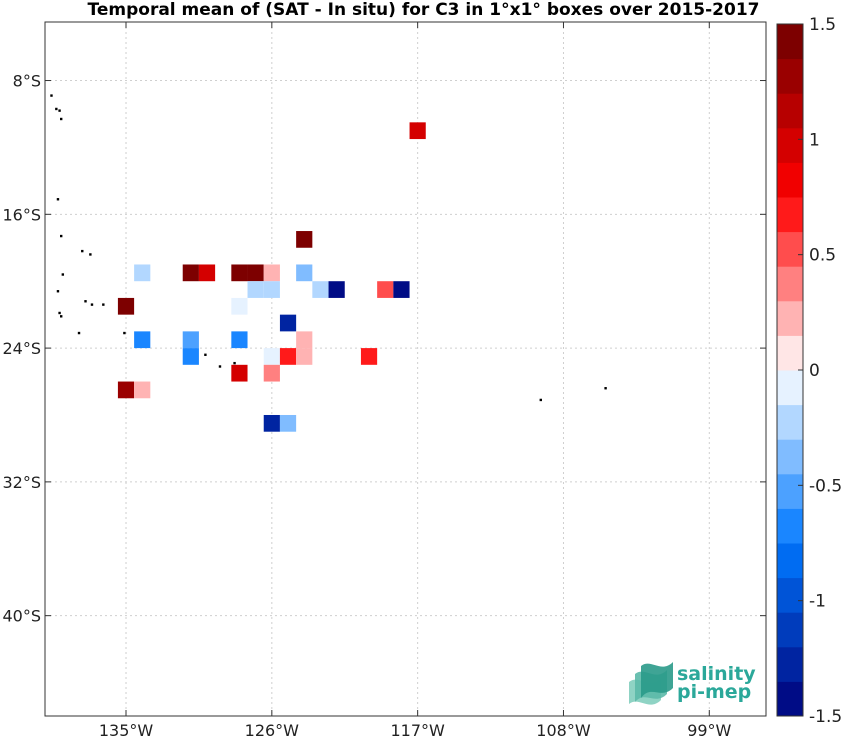 The image size is (847, 740). I want to click on y-tick-label: 8°S, so click(27, 81).